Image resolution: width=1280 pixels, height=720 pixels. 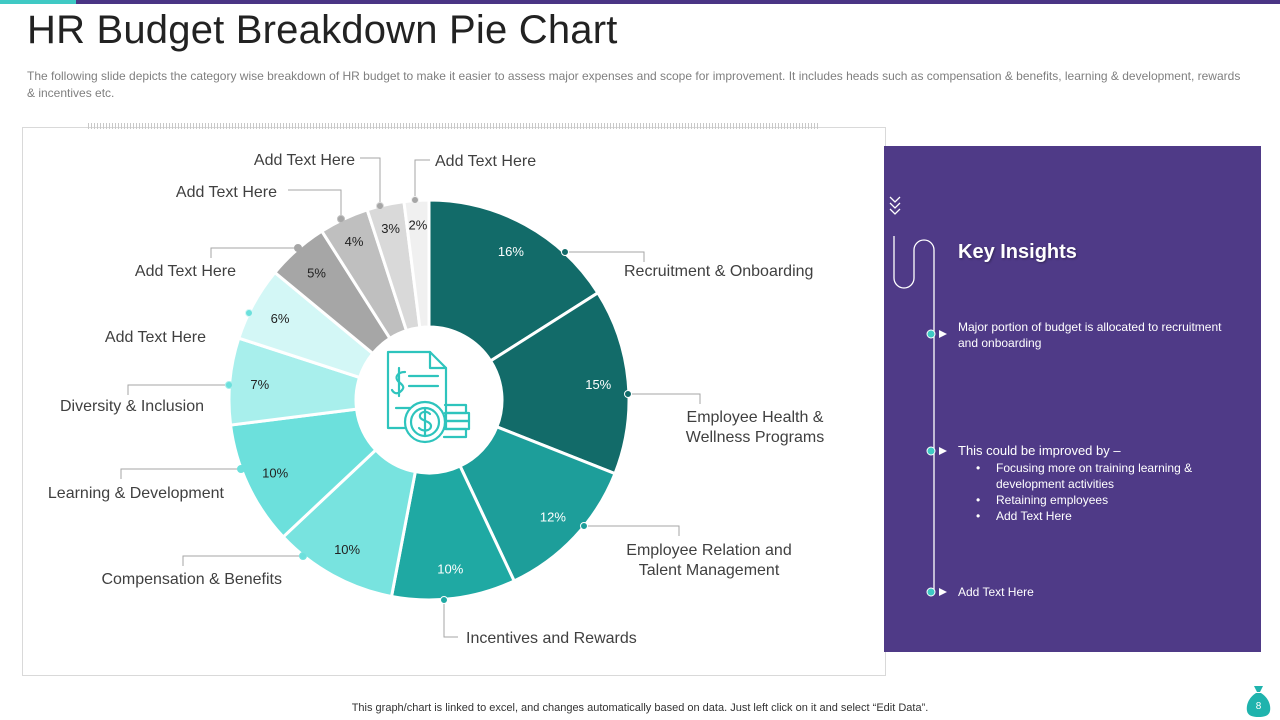 What do you see at coordinates (38, 2) in the screenshot?
I see `top-bar-accent` at bounding box center [38, 2].